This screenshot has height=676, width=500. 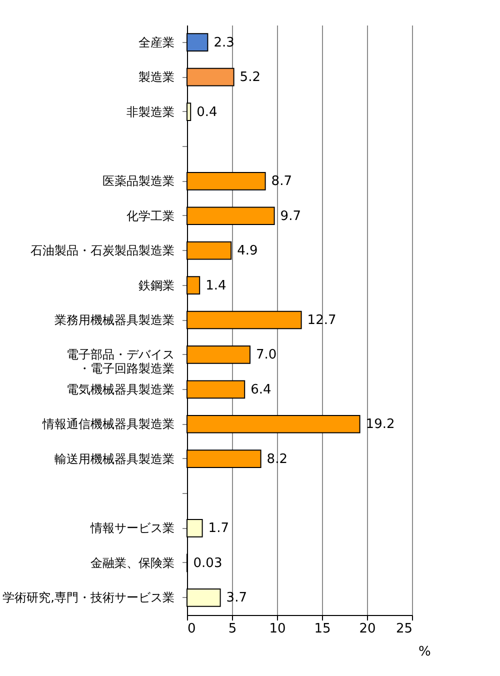 What do you see at coordinates (216, 286) in the screenshot?
I see `data-label: 1.4` at bounding box center [216, 286].